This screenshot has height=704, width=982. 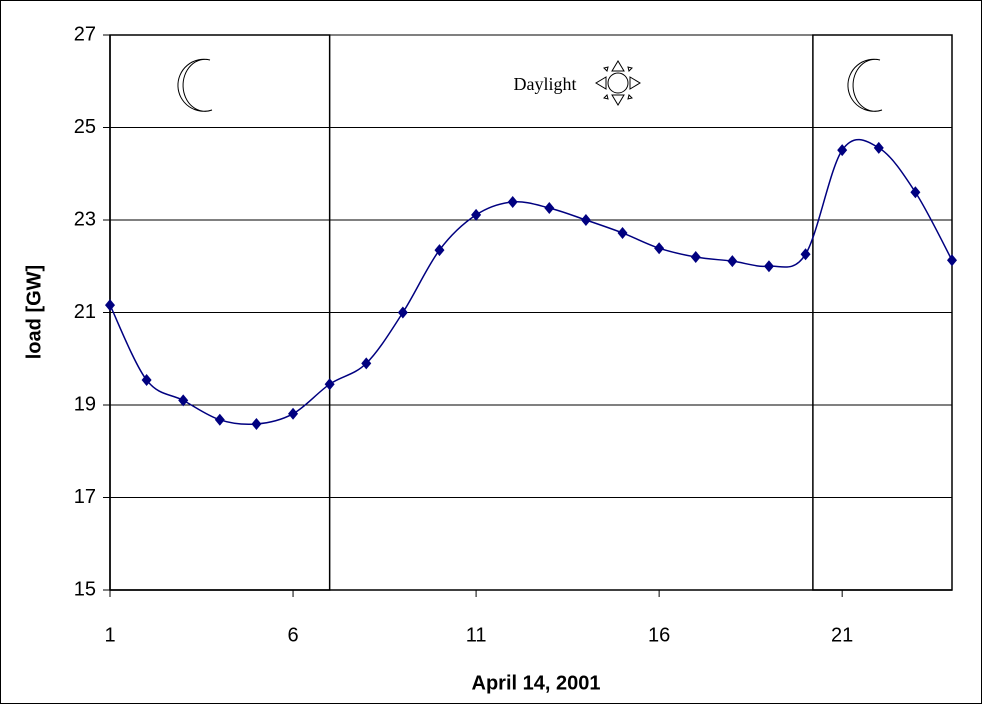 I want to click on y-tick-label: 21, so click(x=85, y=312).